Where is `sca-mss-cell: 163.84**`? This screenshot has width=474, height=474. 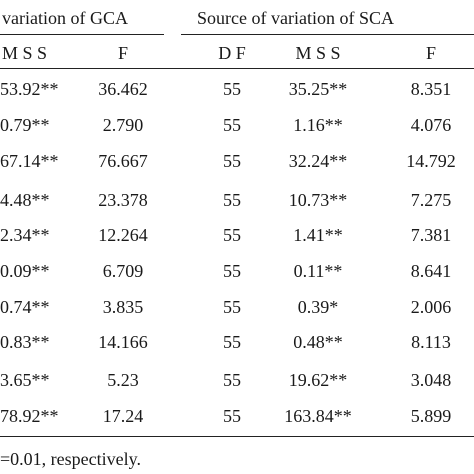
sca-mss-cell: 163.84** is located at coordinates (318, 416).